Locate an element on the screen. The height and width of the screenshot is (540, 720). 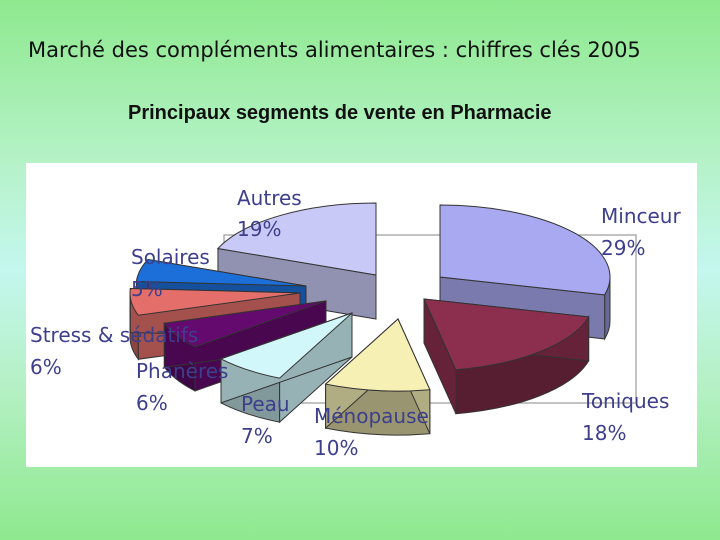
slice-label-1: Toniques is located at coordinates (625, 401).